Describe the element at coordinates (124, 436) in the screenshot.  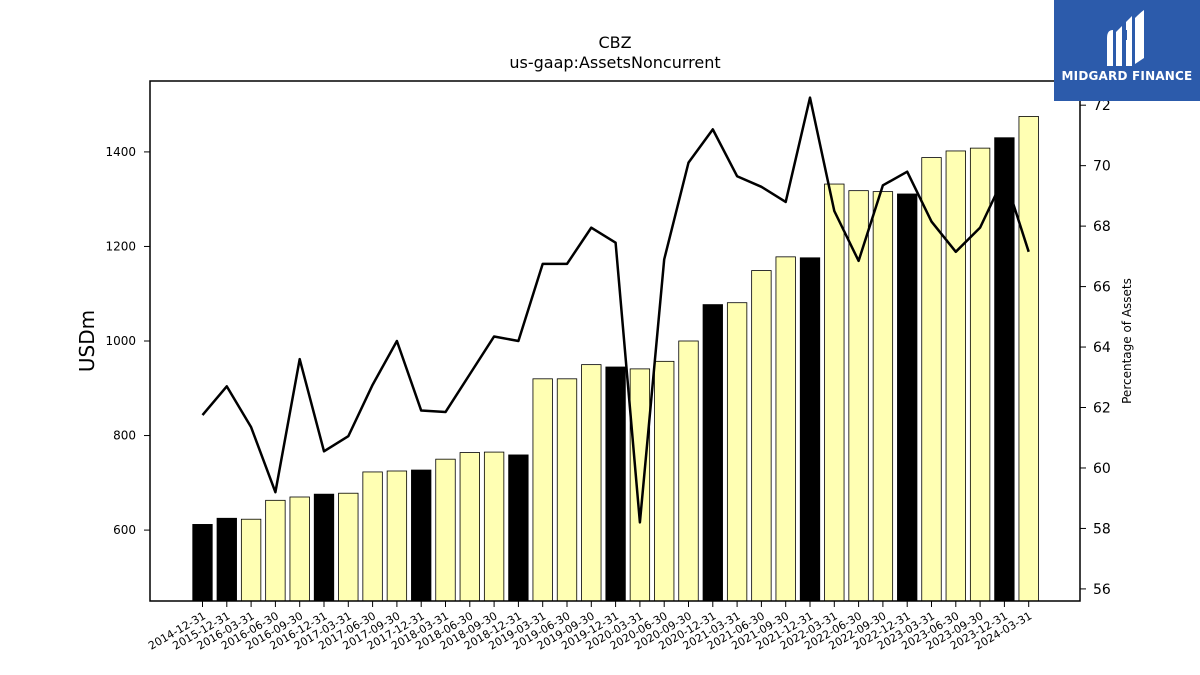
I see `y-tick-label-800: 800` at that location.